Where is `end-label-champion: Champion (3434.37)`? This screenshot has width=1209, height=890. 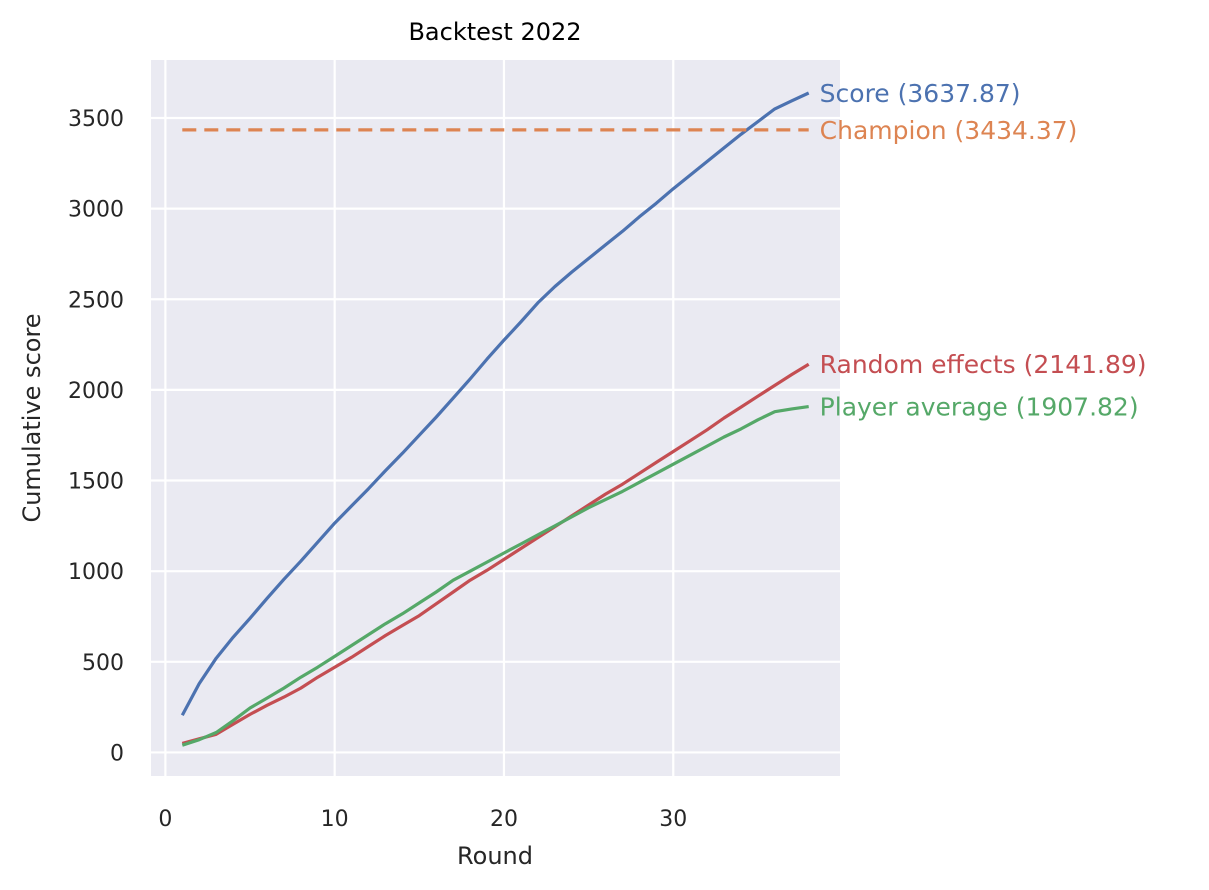 end-label-champion: Champion (3434.37) is located at coordinates (949, 130).